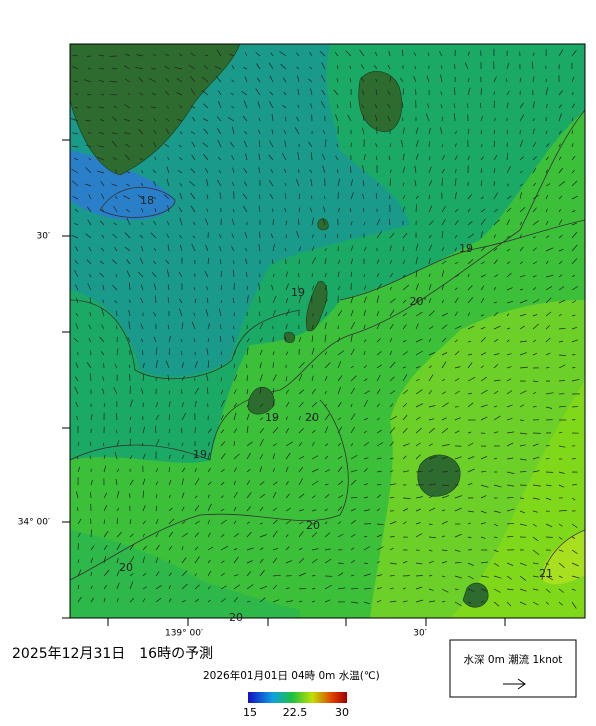 This screenshot has height=726, width=596. I want to click on legend-text: 水深 0m 潮流 1knot, so click(513, 659).